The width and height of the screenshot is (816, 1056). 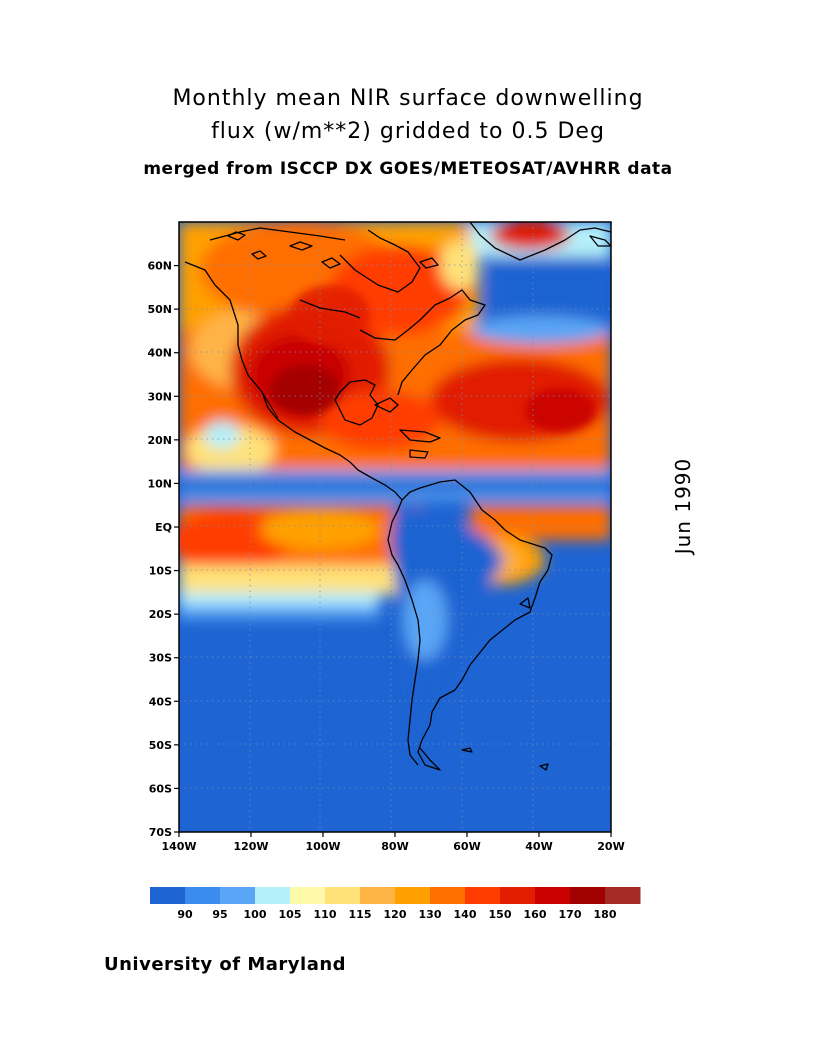 What do you see at coordinates (290, 914) in the screenshot?
I see `colorbar-label: 105` at bounding box center [290, 914].